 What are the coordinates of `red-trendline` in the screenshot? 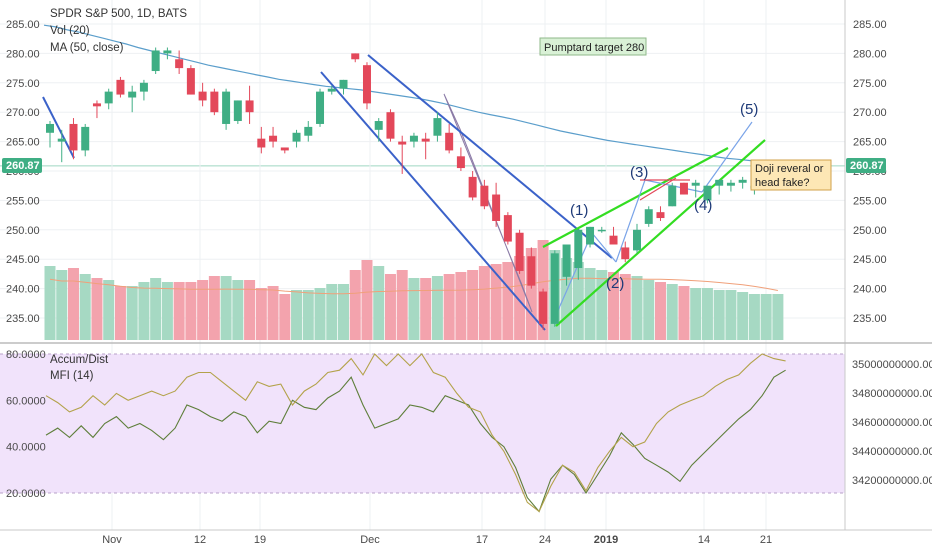 It's located at (658, 189).